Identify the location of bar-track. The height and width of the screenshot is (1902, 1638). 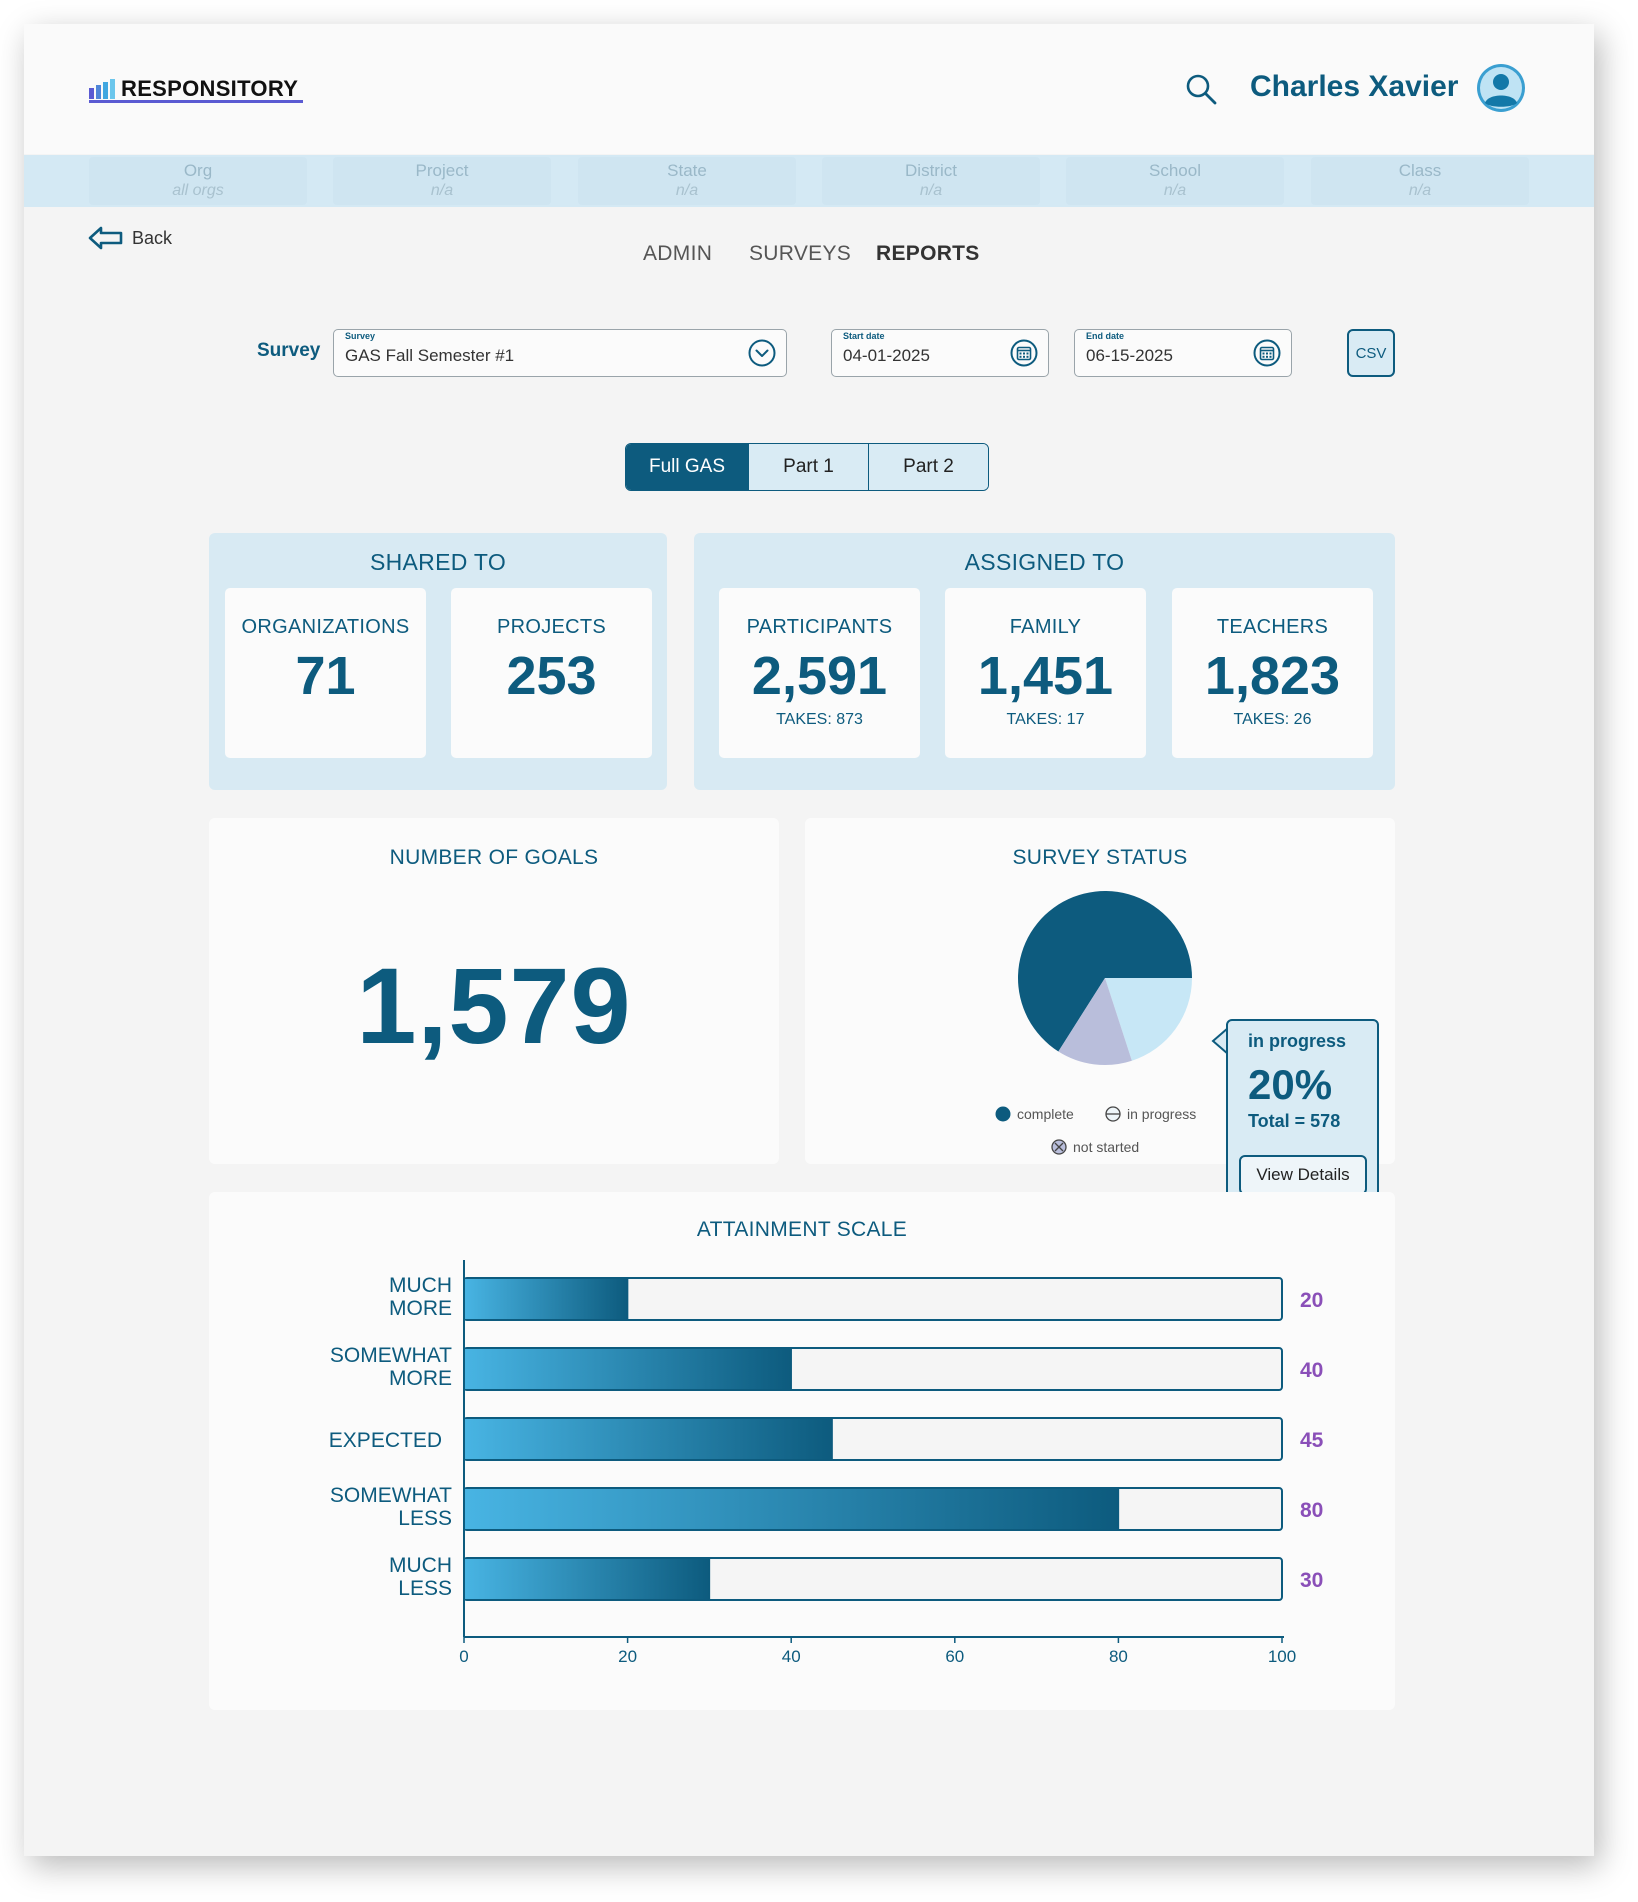
(873, 1299).